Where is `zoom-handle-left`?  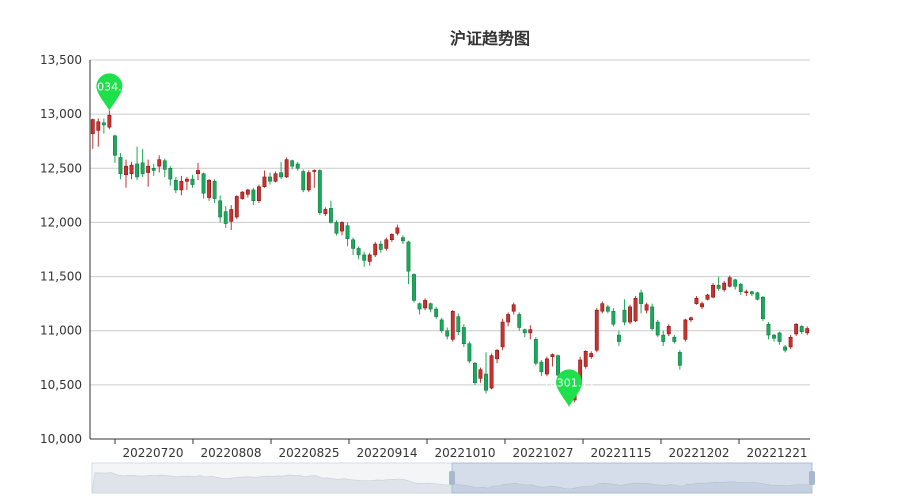
zoom-handle-left is located at coordinates (452, 478).